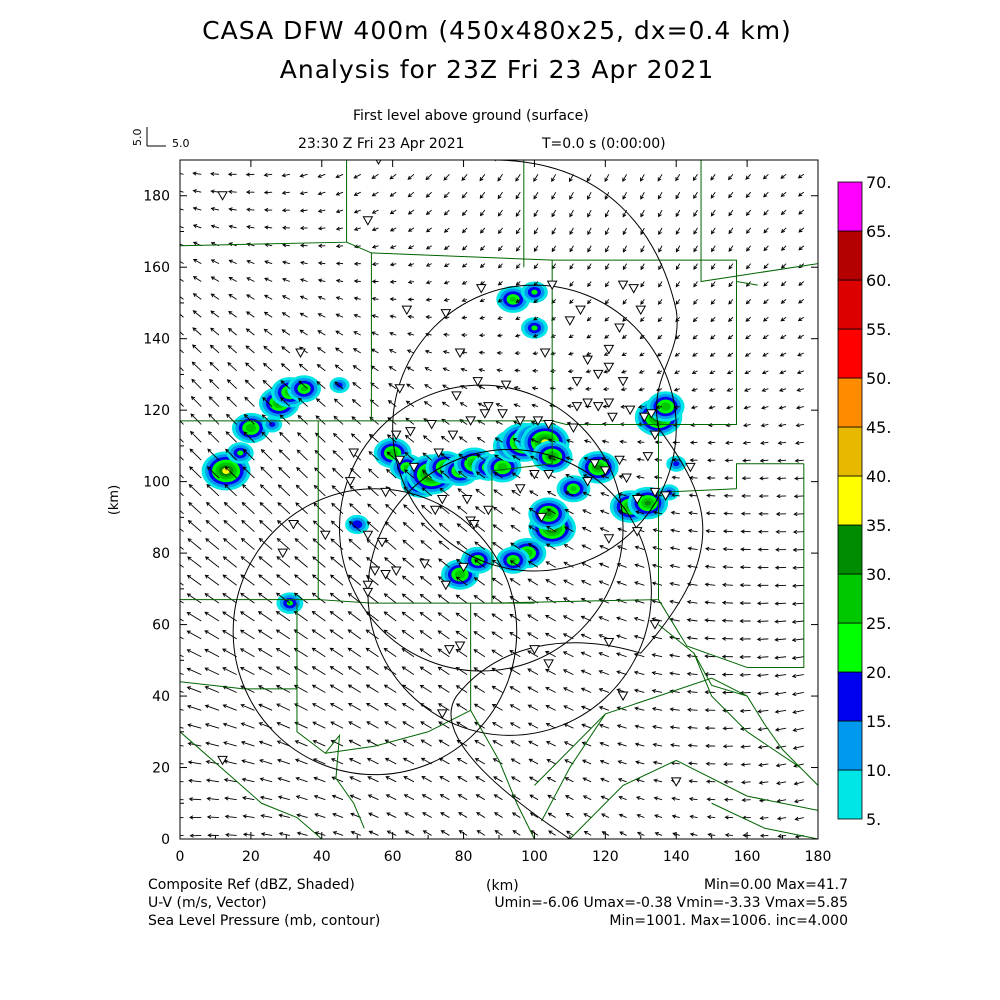  Describe the element at coordinates (878, 770) in the screenshot. I see `colorbar-label: 10.` at that location.